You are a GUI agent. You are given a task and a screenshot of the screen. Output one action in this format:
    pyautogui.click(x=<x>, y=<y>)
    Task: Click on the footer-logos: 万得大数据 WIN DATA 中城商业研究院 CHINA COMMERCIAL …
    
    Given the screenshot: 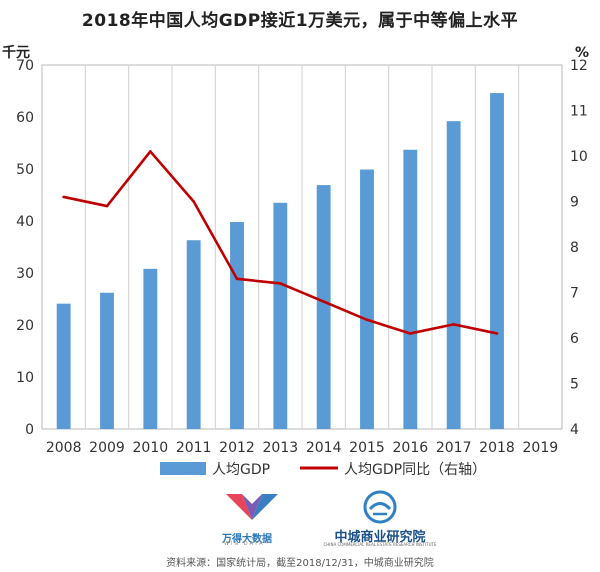 What is the action you would take?
    pyautogui.click(x=300, y=519)
    